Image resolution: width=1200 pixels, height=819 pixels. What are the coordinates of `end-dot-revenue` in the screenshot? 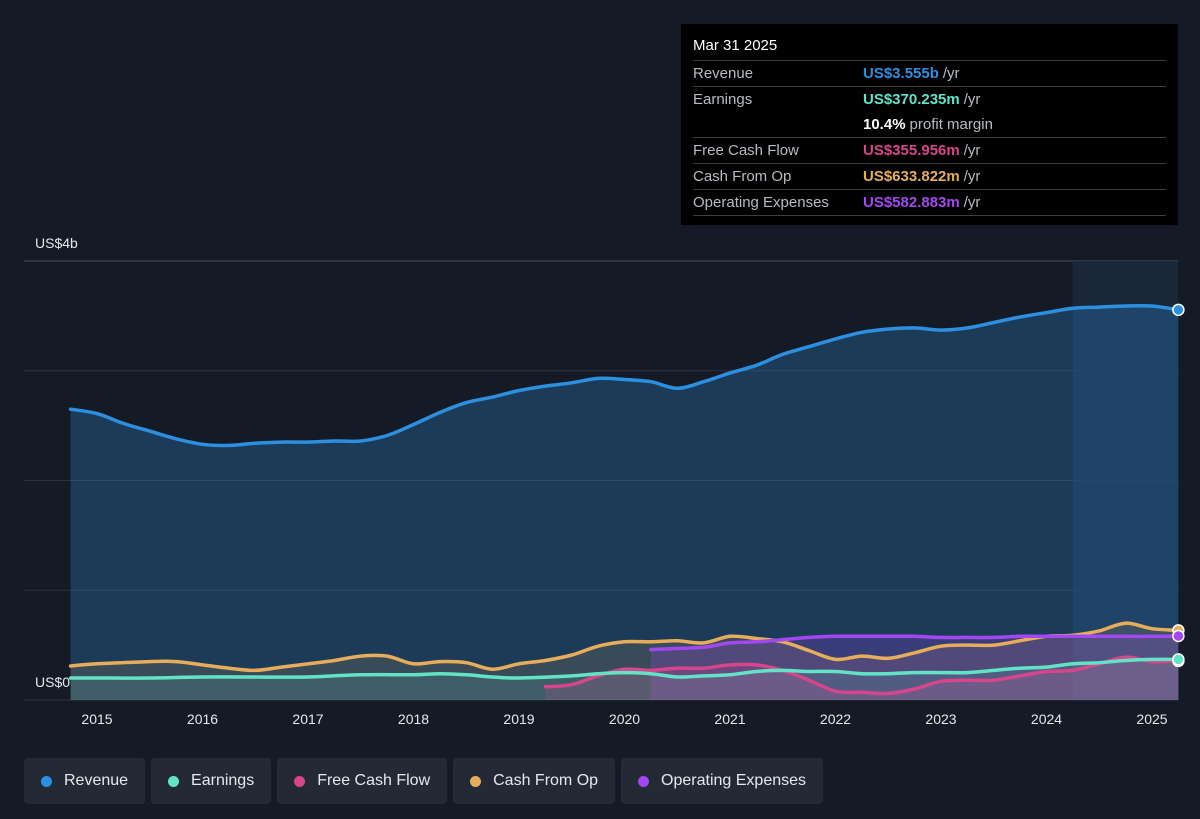 It's located at (1178, 310).